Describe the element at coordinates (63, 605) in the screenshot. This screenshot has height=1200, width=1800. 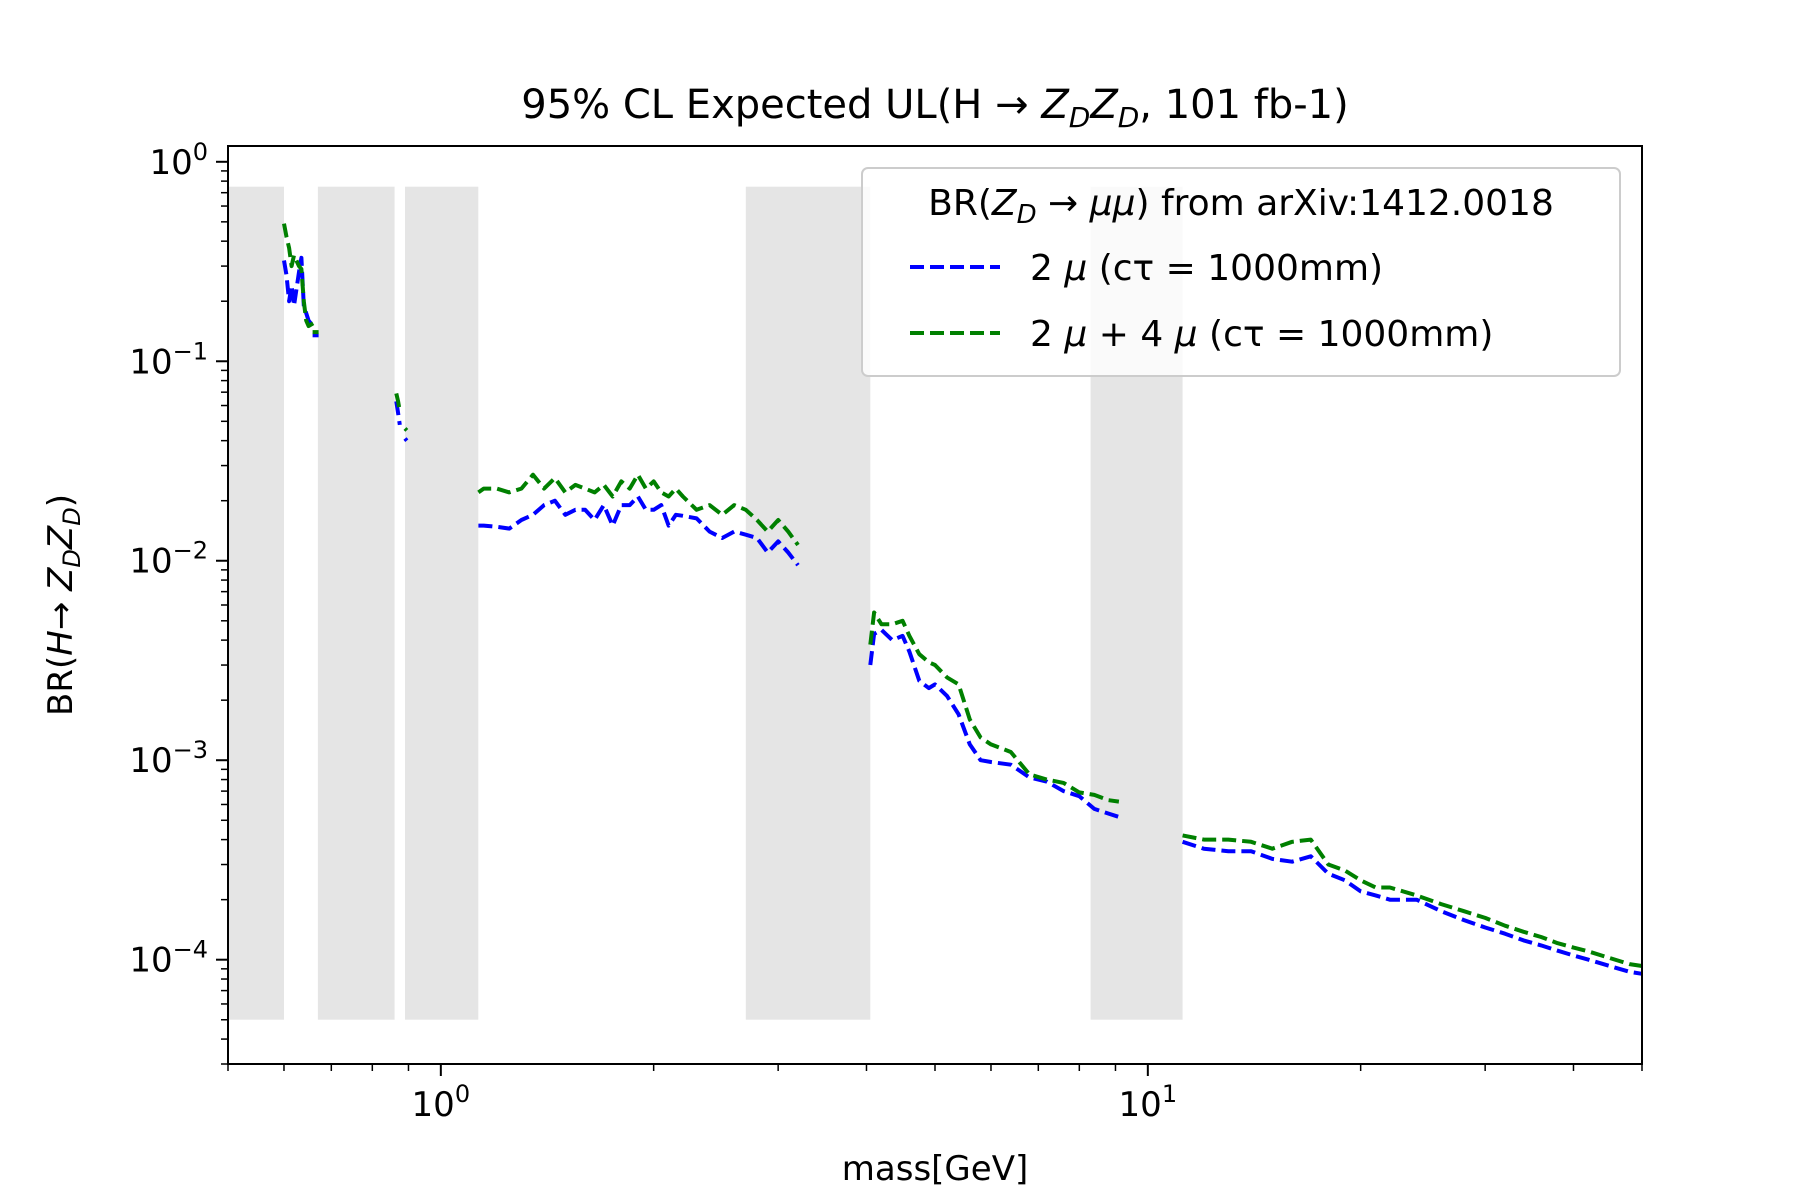
I see `y-axis-label: BR(H→ ZDZD)` at that location.